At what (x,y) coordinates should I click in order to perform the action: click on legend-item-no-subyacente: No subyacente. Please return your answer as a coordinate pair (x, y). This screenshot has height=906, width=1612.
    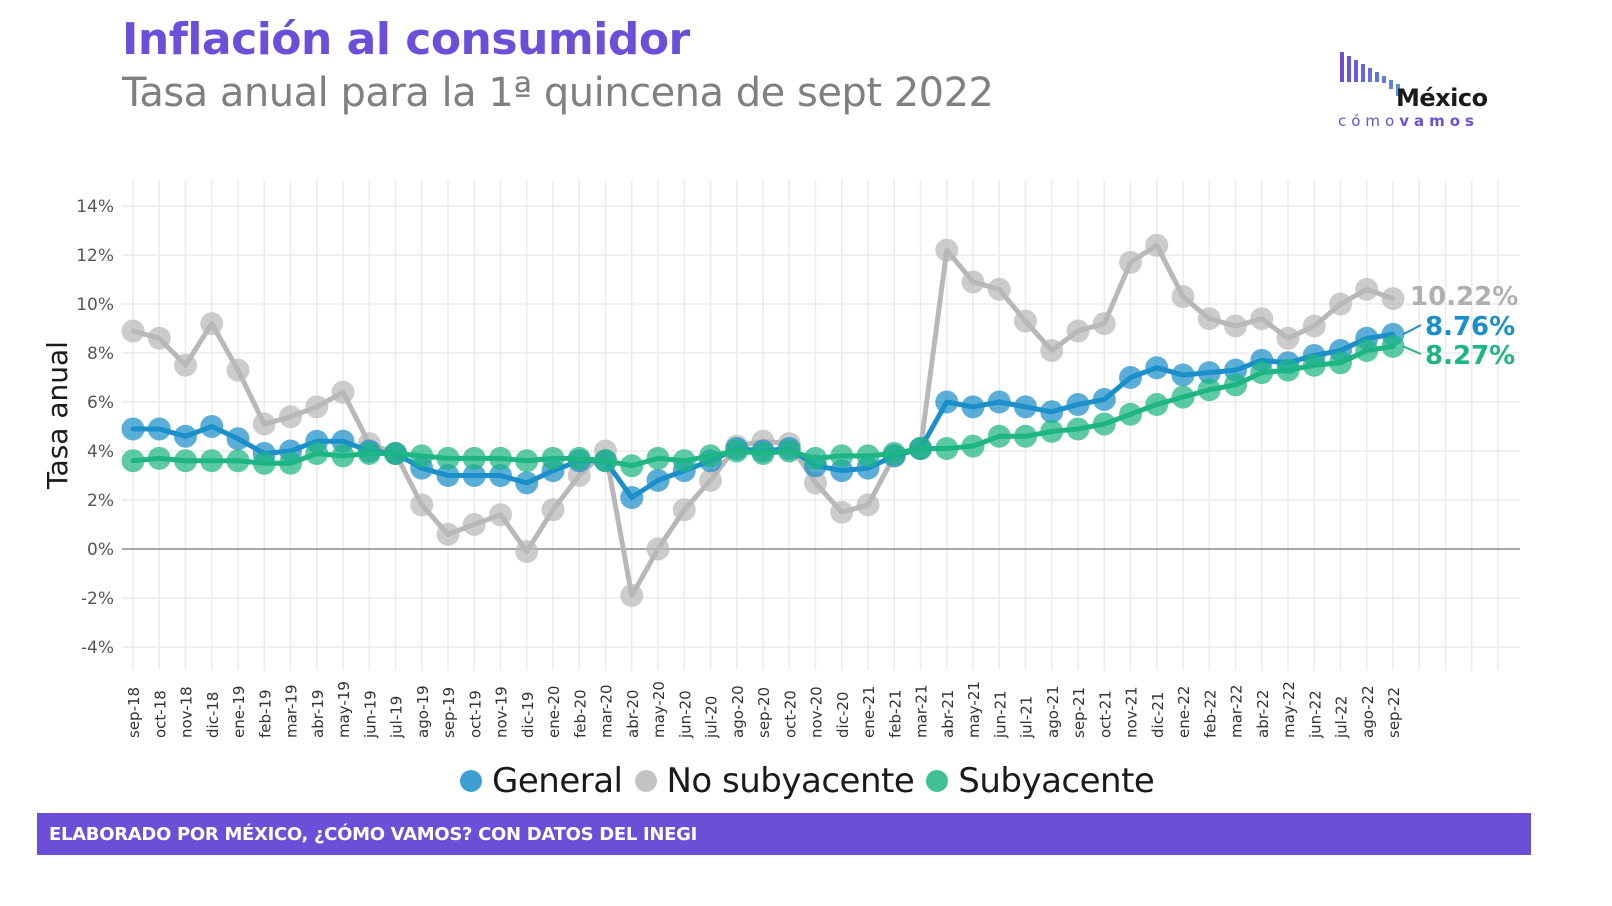
    Looking at the image, I should click on (774, 781).